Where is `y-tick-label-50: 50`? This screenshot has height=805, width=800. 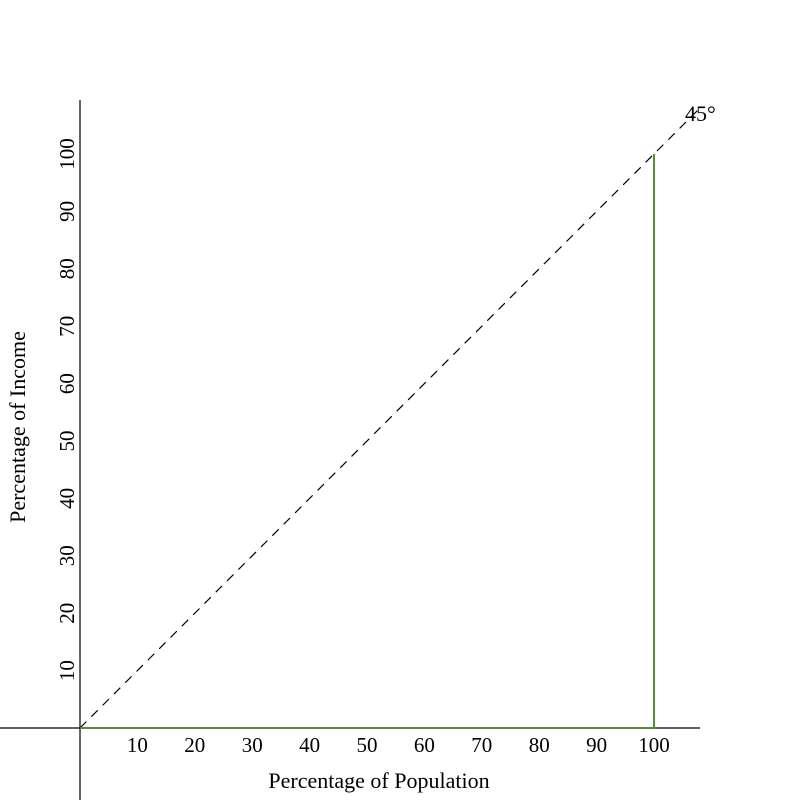 y-tick-label-50: 50 is located at coordinates (67, 441).